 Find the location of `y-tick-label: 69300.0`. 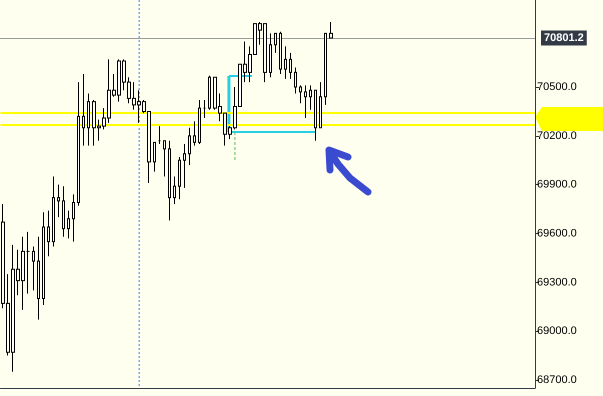

y-tick-label: 69300.0 is located at coordinates (557, 282).